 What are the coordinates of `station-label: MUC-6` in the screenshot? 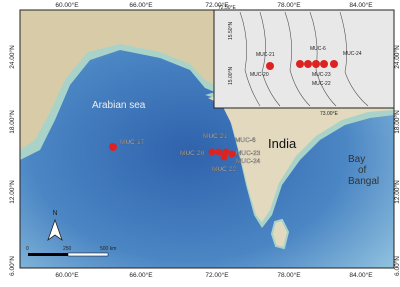 It's located at (245, 140).